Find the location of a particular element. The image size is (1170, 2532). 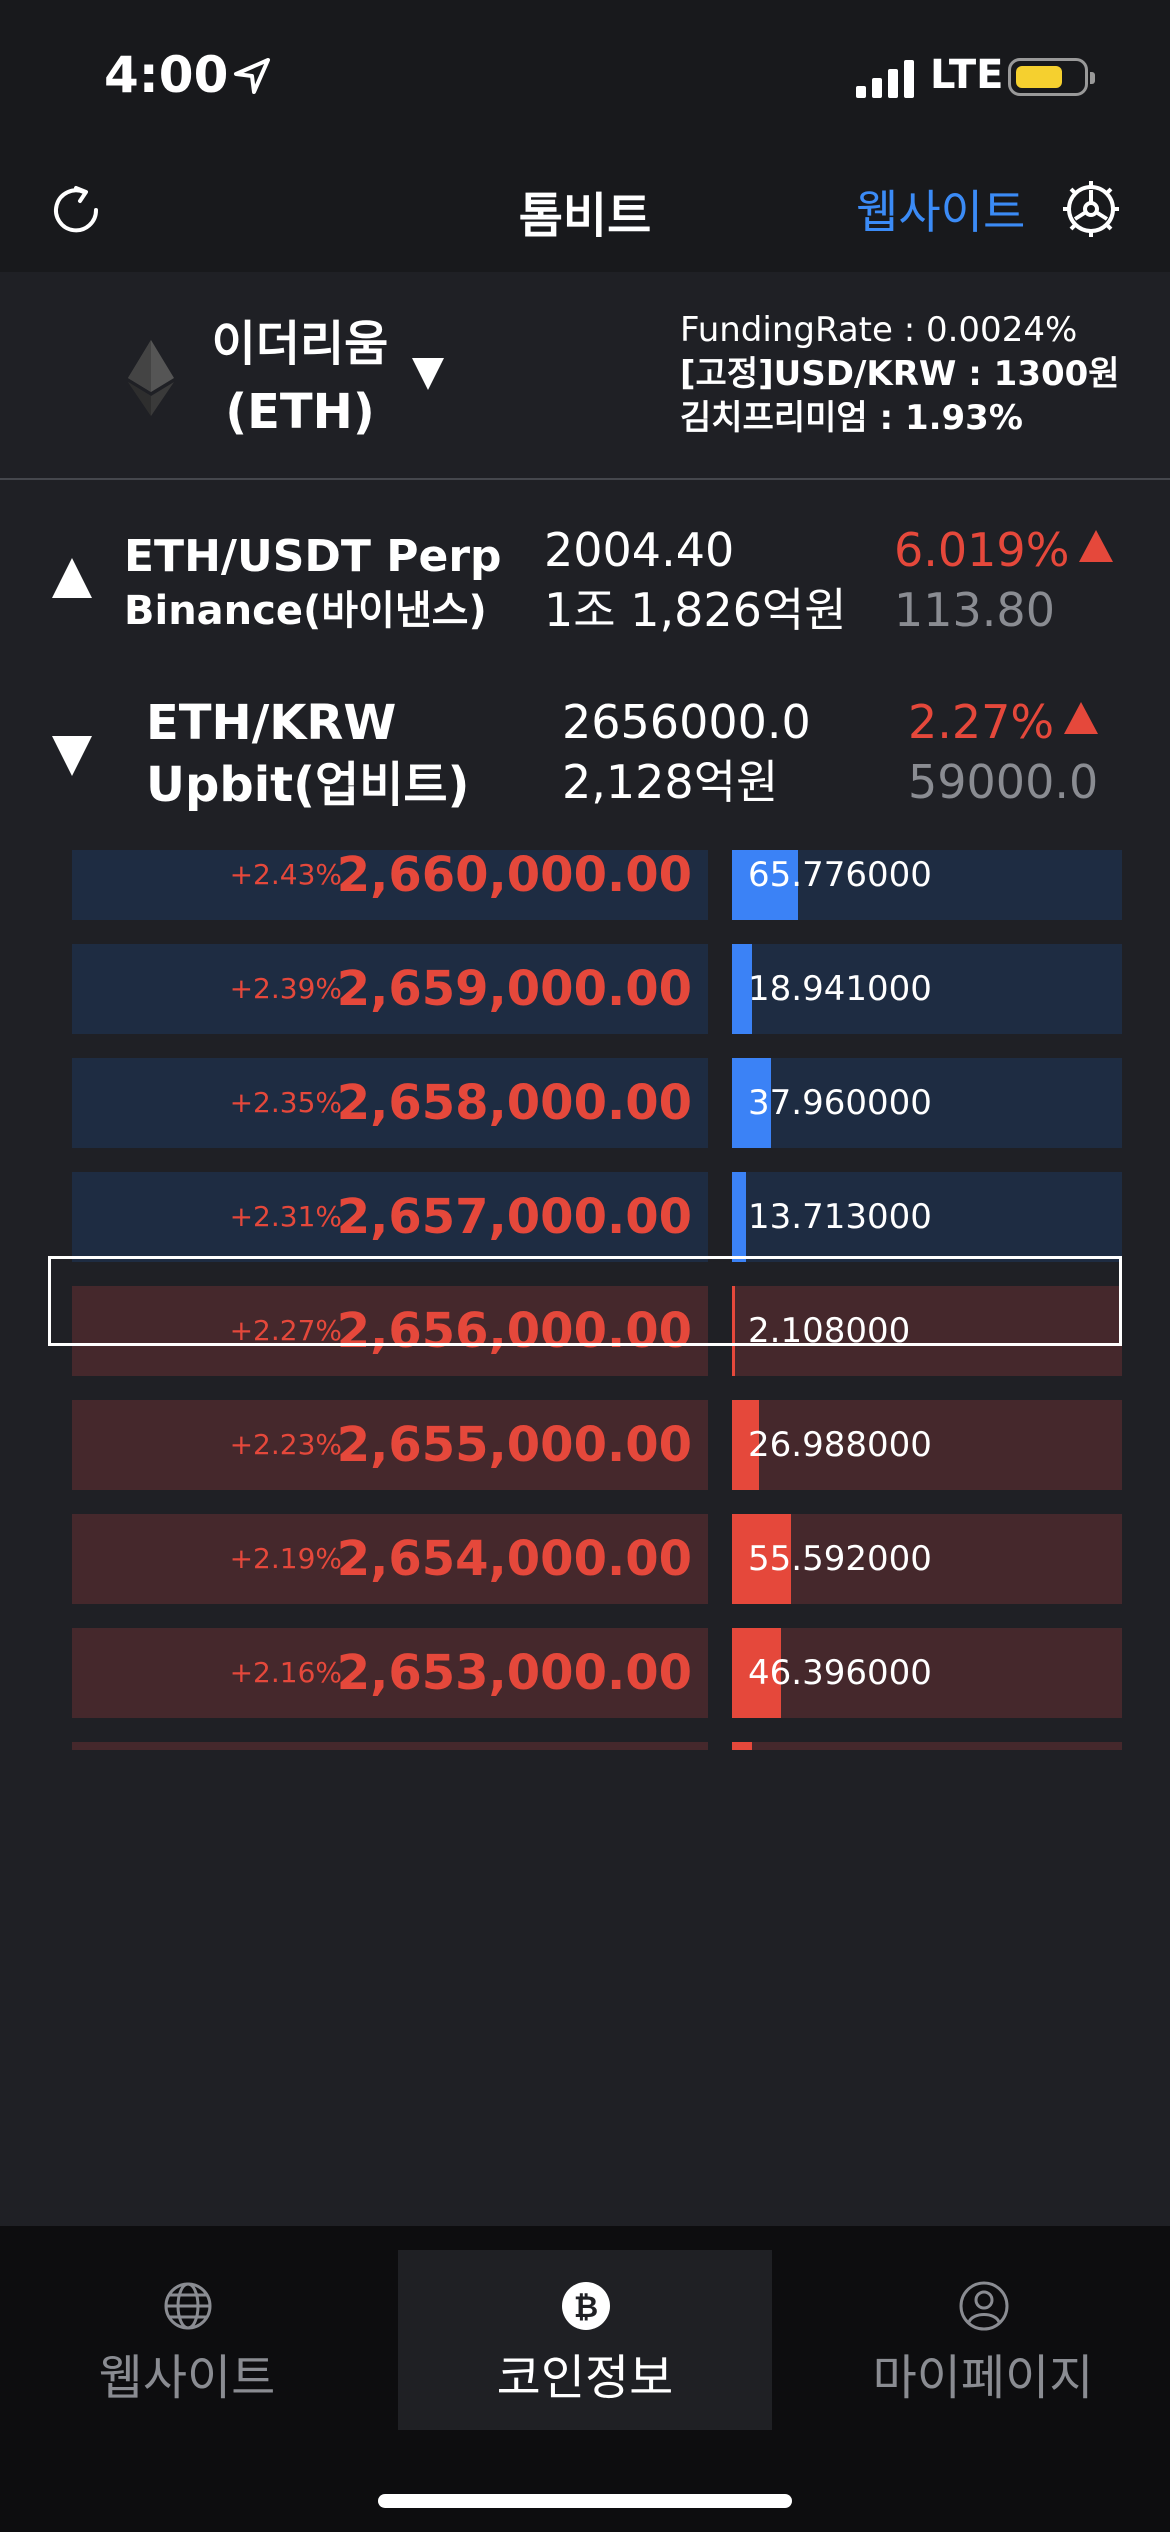

orderbook-price: 2,660,000.00 is located at coordinates (514, 876).